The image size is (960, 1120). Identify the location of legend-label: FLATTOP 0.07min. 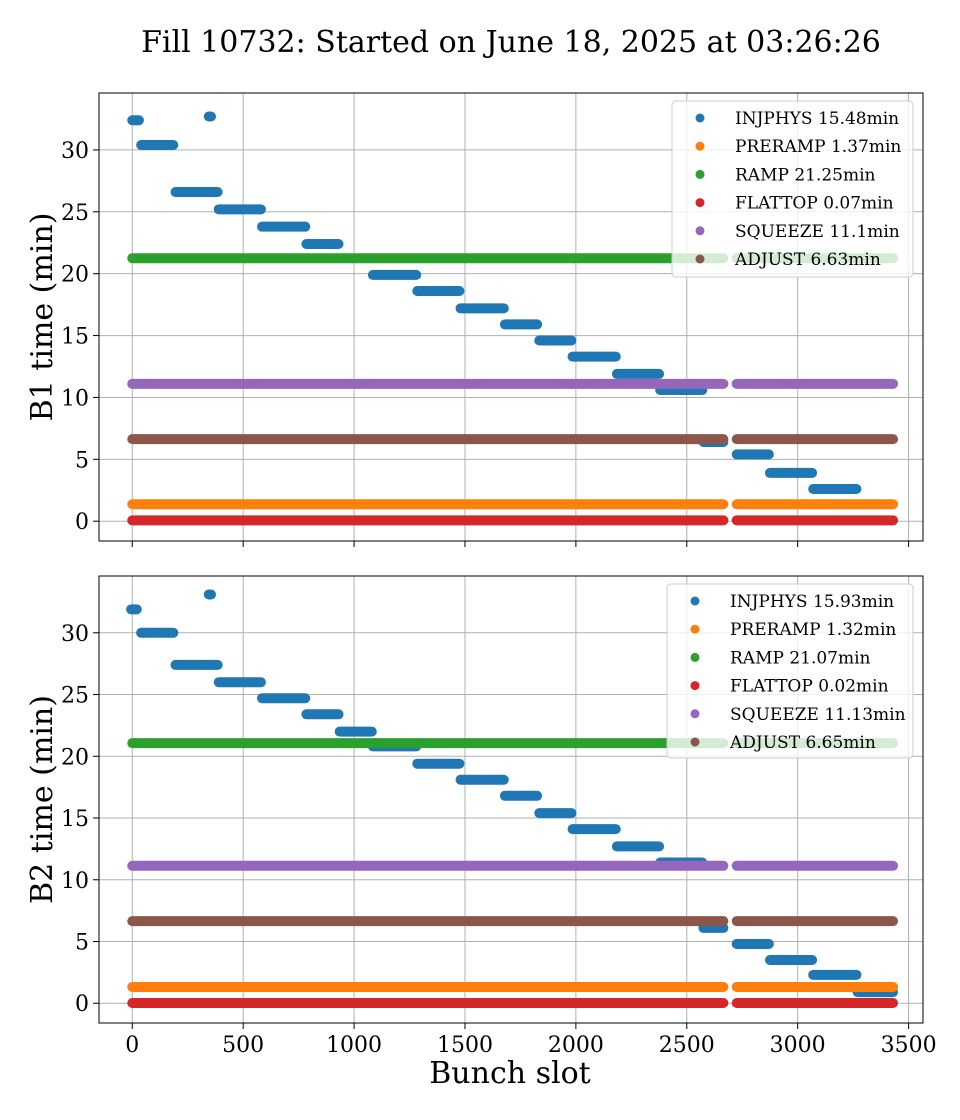
(814, 204).